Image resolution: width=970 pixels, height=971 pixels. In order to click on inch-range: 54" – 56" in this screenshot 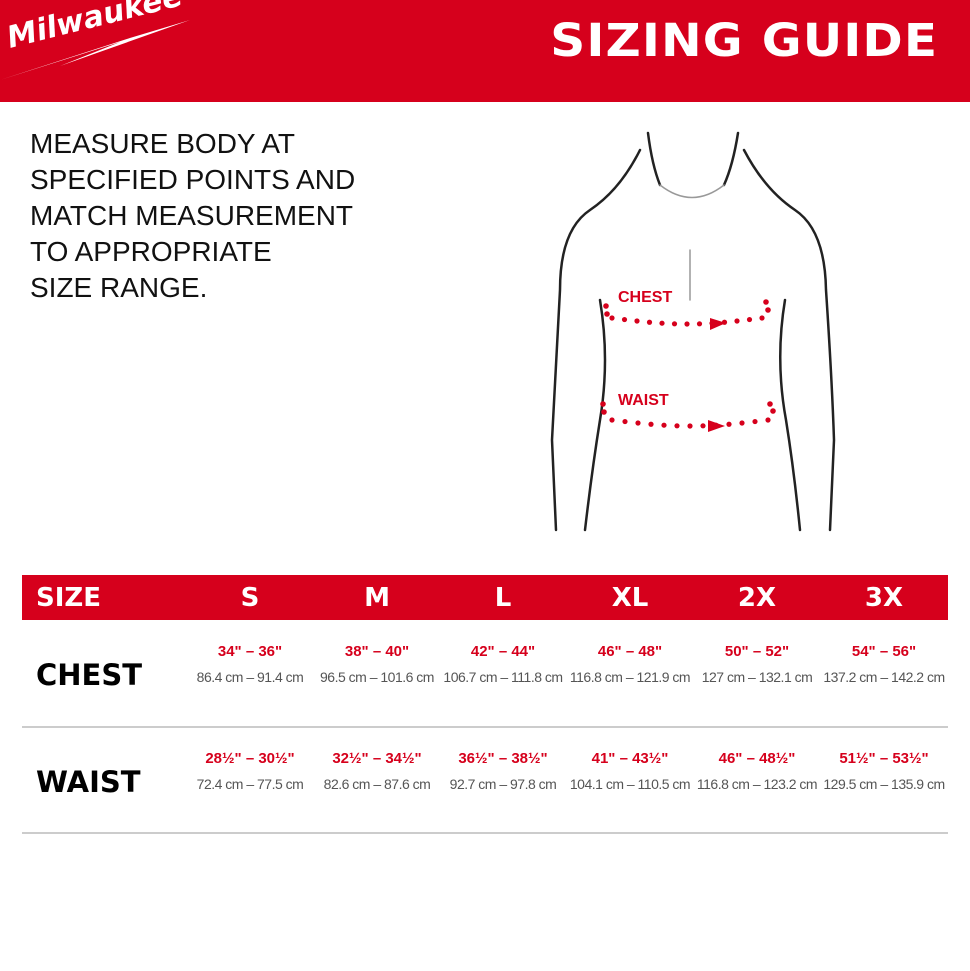, I will do `click(884, 651)`.